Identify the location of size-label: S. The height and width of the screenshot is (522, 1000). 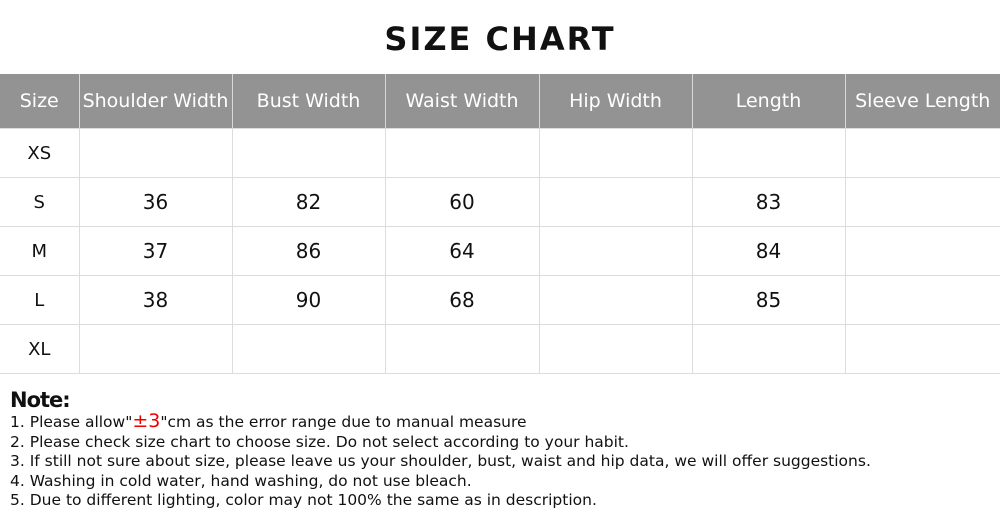
(40, 202).